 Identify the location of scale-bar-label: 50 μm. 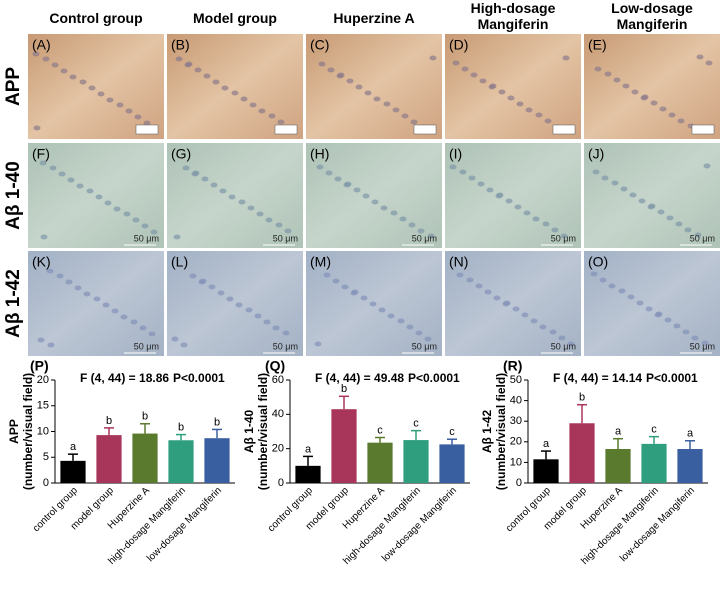
(424, 346).